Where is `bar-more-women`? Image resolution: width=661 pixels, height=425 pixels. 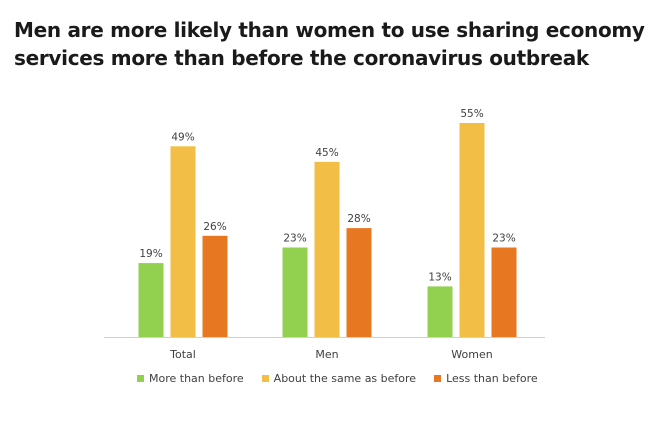
bar-more-women is located at coordinates (440, 311).